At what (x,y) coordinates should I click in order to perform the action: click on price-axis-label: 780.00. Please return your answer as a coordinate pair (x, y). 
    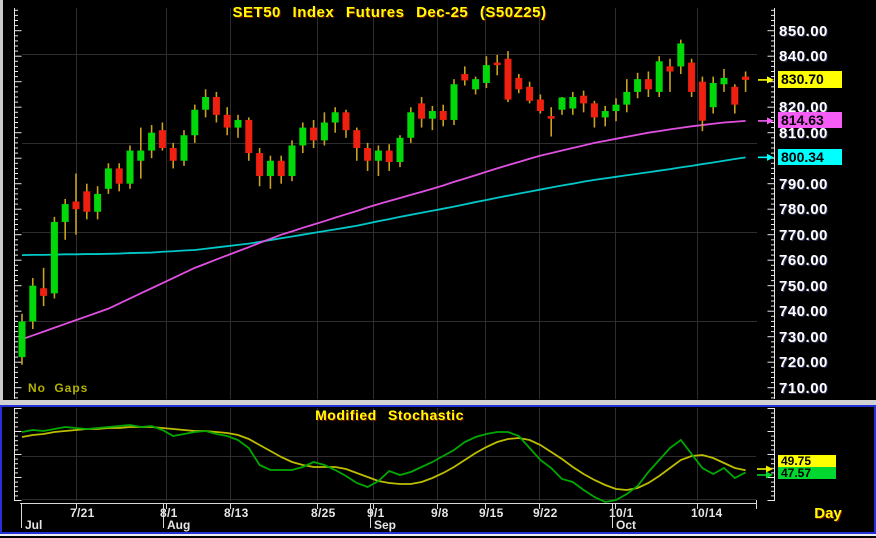
    Looking at the image, I should click on (803, 210).